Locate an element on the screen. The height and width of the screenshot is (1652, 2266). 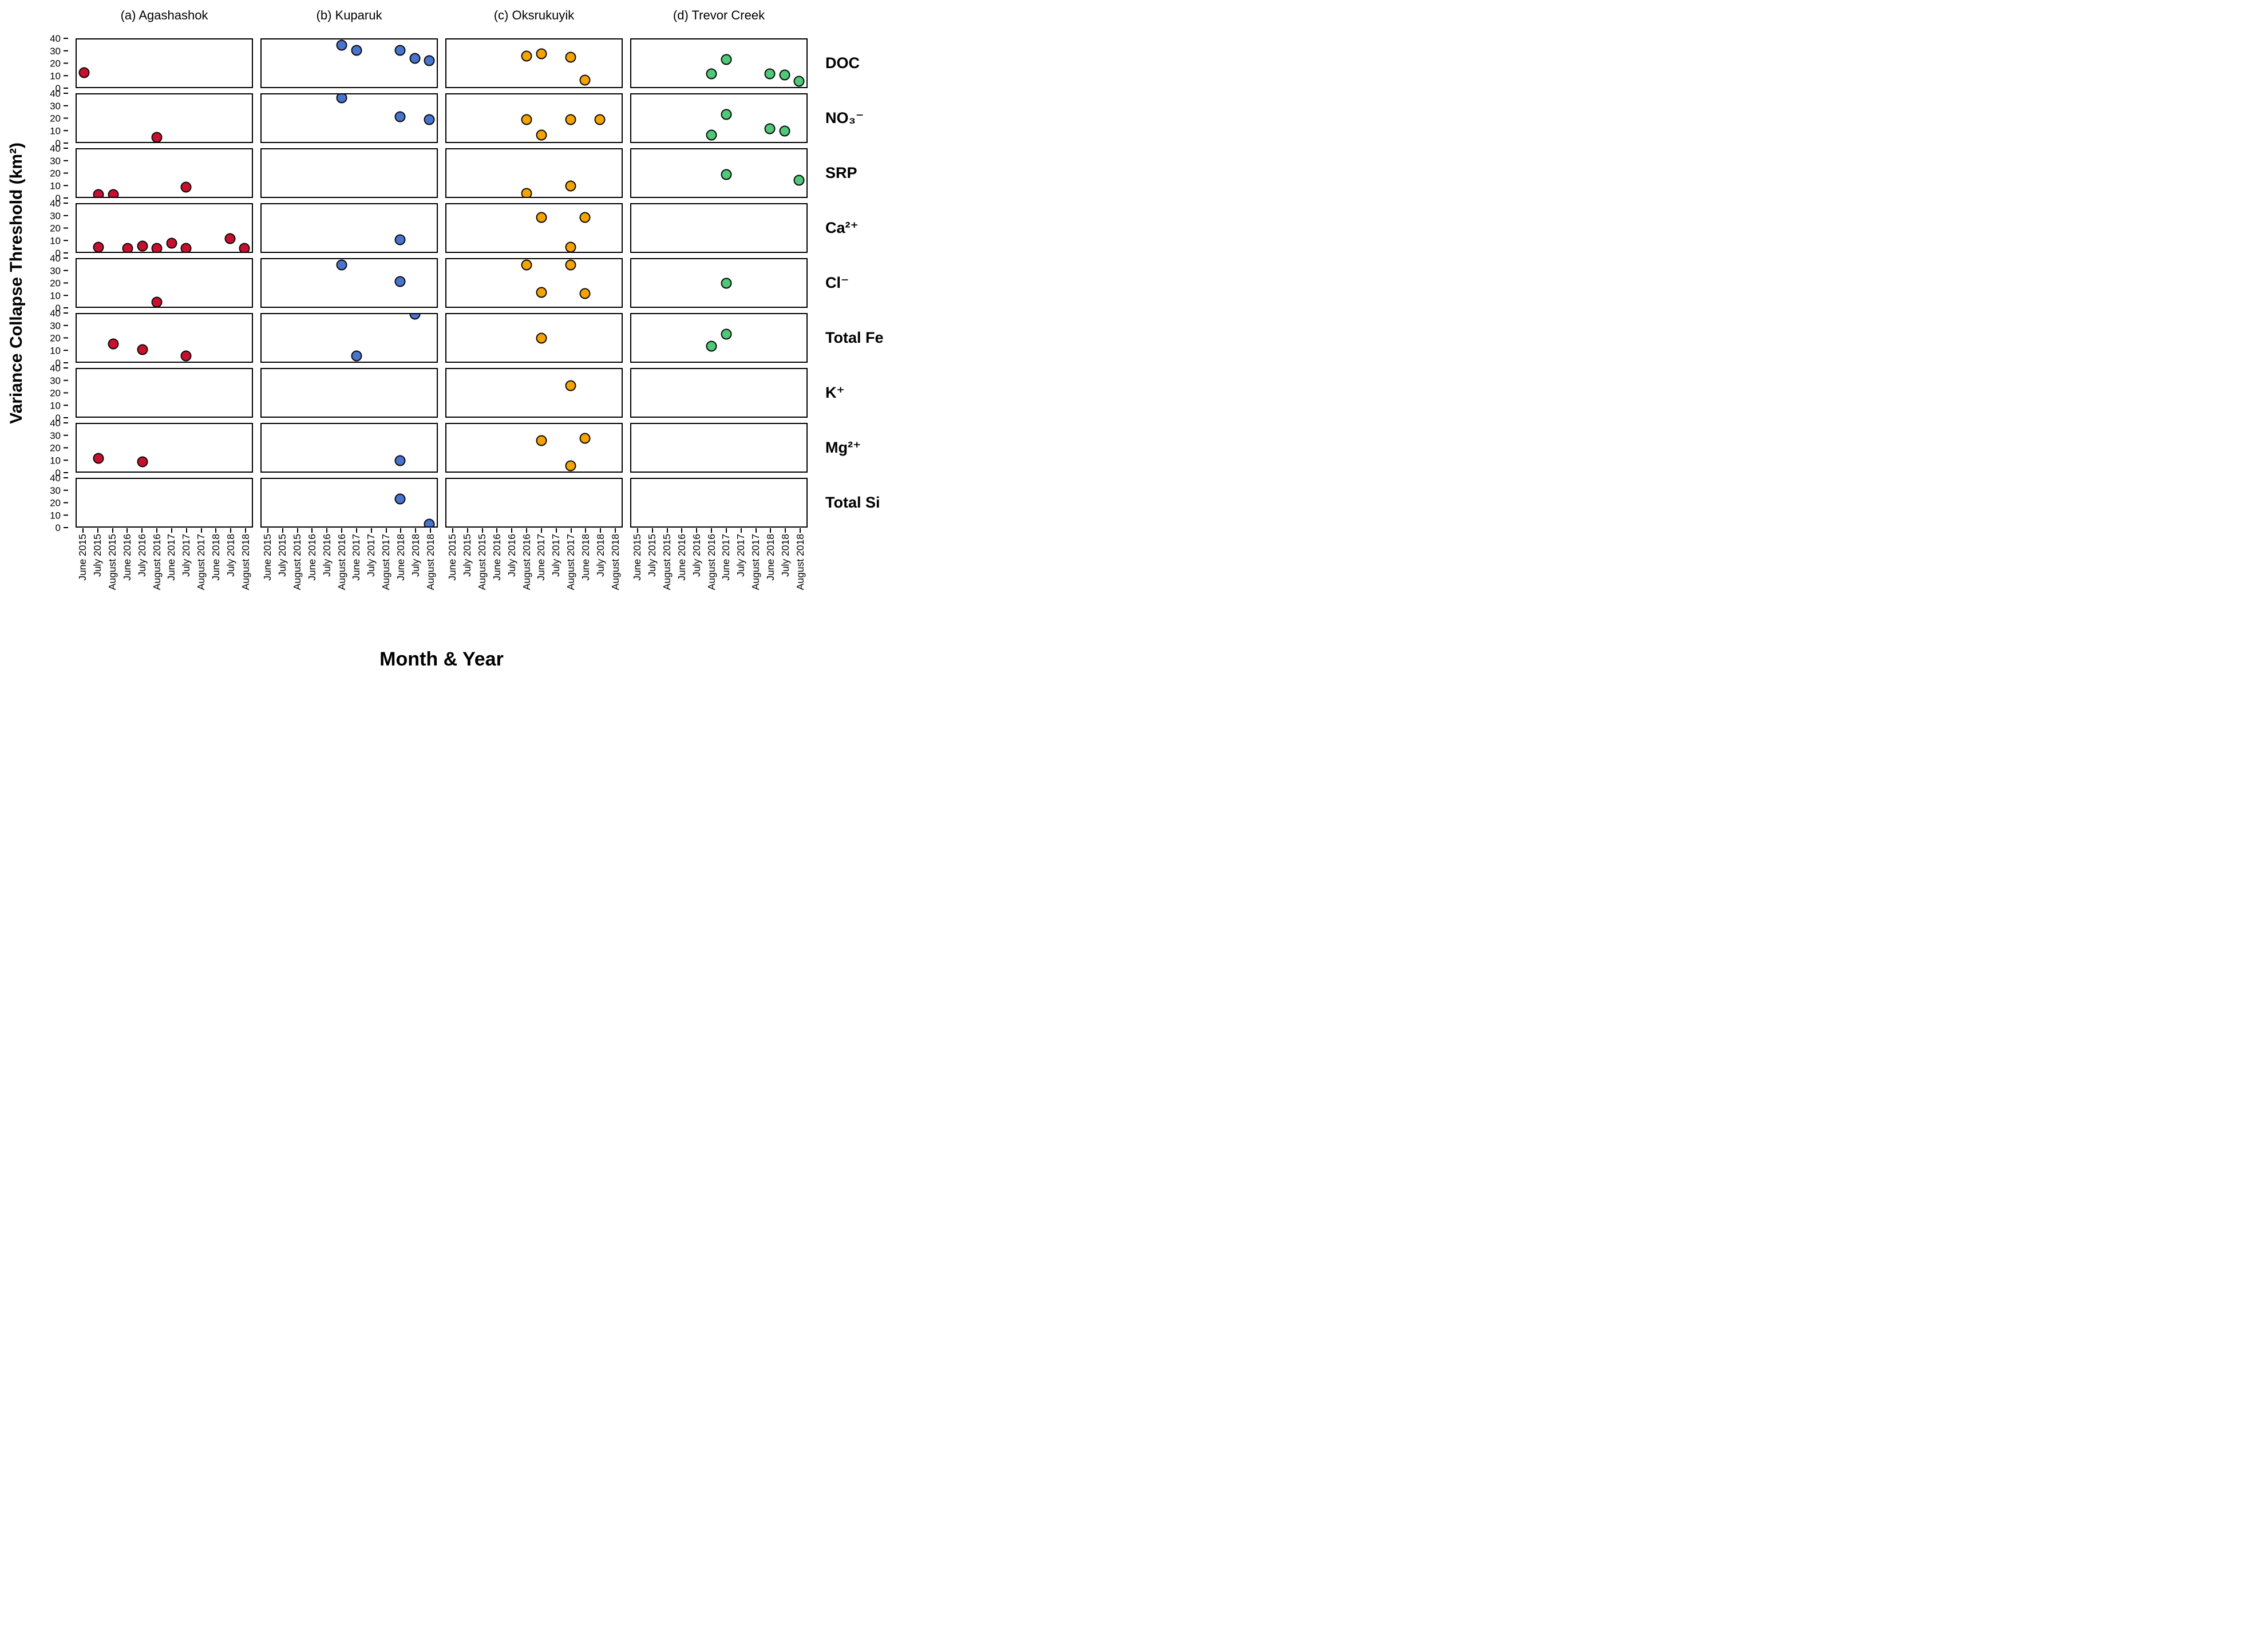
panel-trevor_creek-doc is located at coordinates (719, 63).